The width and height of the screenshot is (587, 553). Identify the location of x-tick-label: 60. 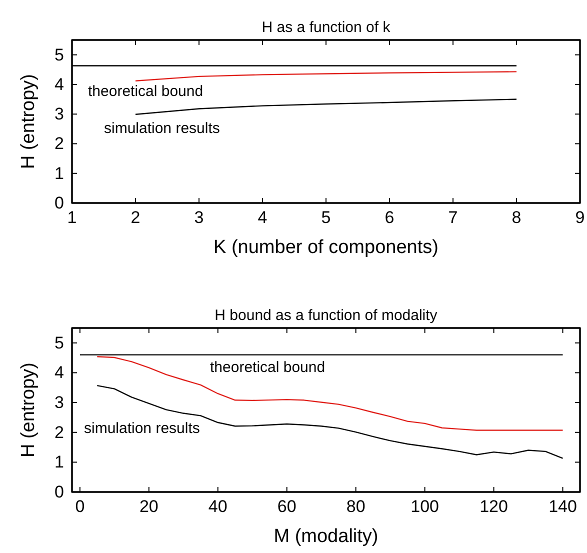
(286, 506).